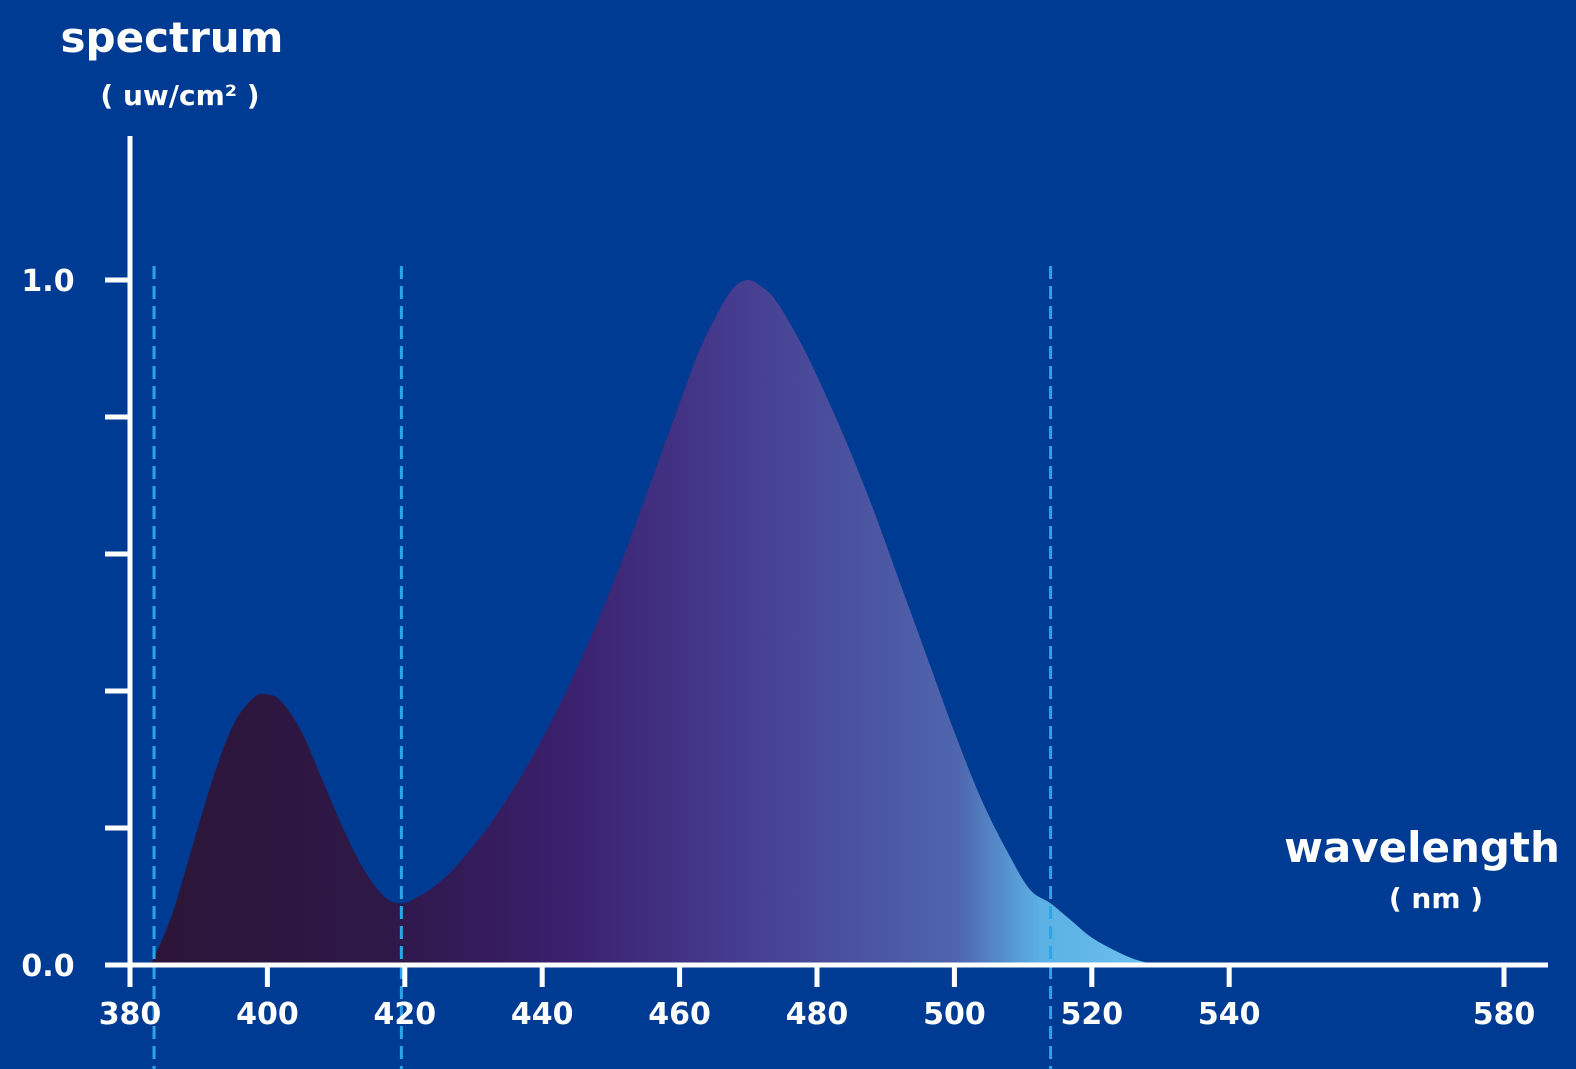 The image size is (1576, 1069). I want to click on x-tick-label: 580, so click(1504, 1014).